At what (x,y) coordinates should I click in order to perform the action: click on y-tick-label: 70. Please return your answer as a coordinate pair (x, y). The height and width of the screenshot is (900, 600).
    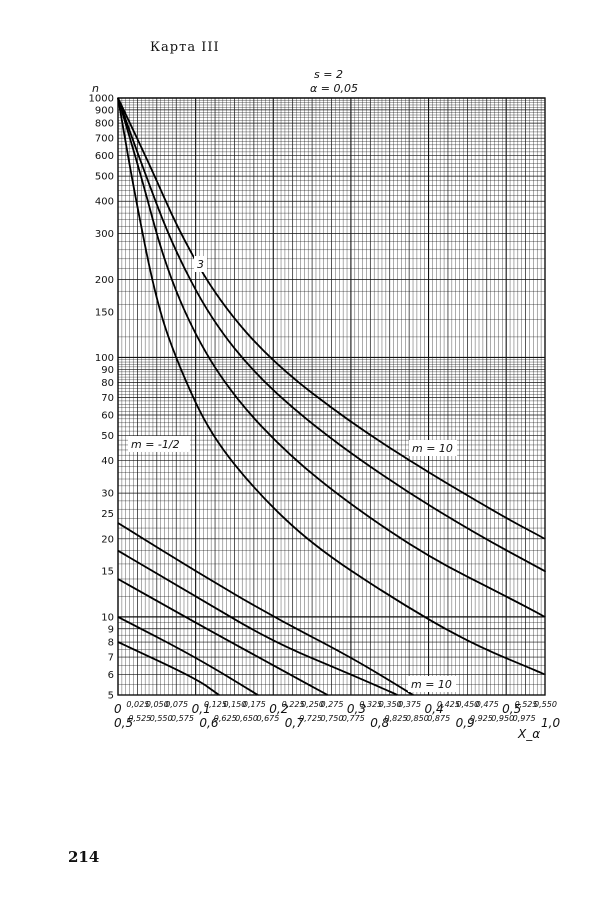
    Looking at the image, I should click on (107, 398).